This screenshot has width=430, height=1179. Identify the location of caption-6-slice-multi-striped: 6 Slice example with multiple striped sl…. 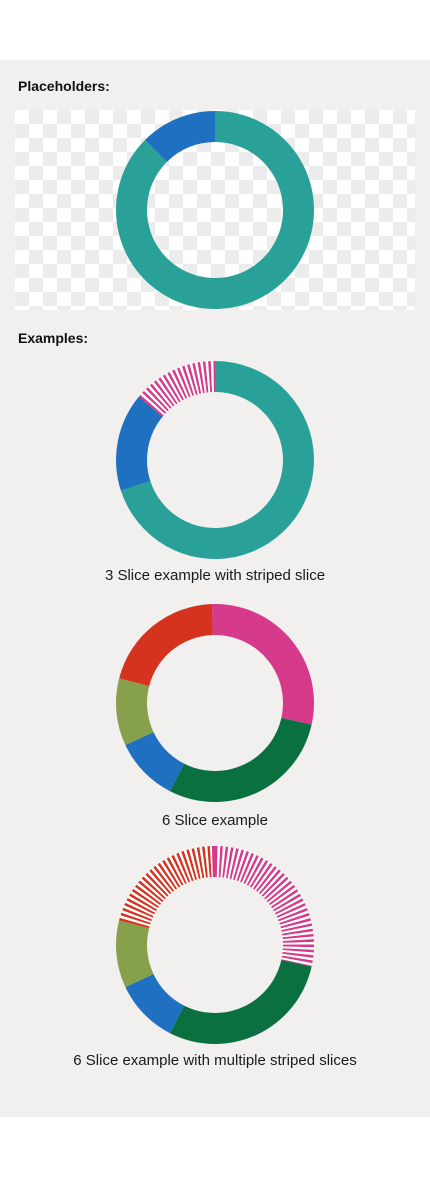
(215, 1060).